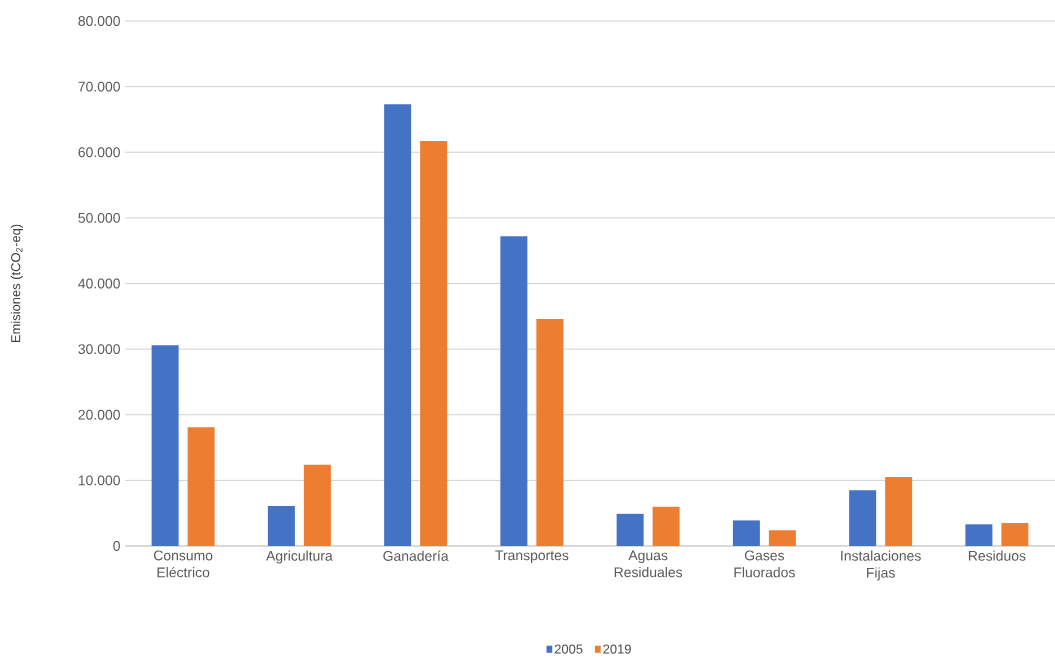 The height and width of the screenshot is (660, 1055). Describe the element at coordinates (881, 565) in the screenshot. I see `x-tick-label: Instalaciones Fijas` at that location.